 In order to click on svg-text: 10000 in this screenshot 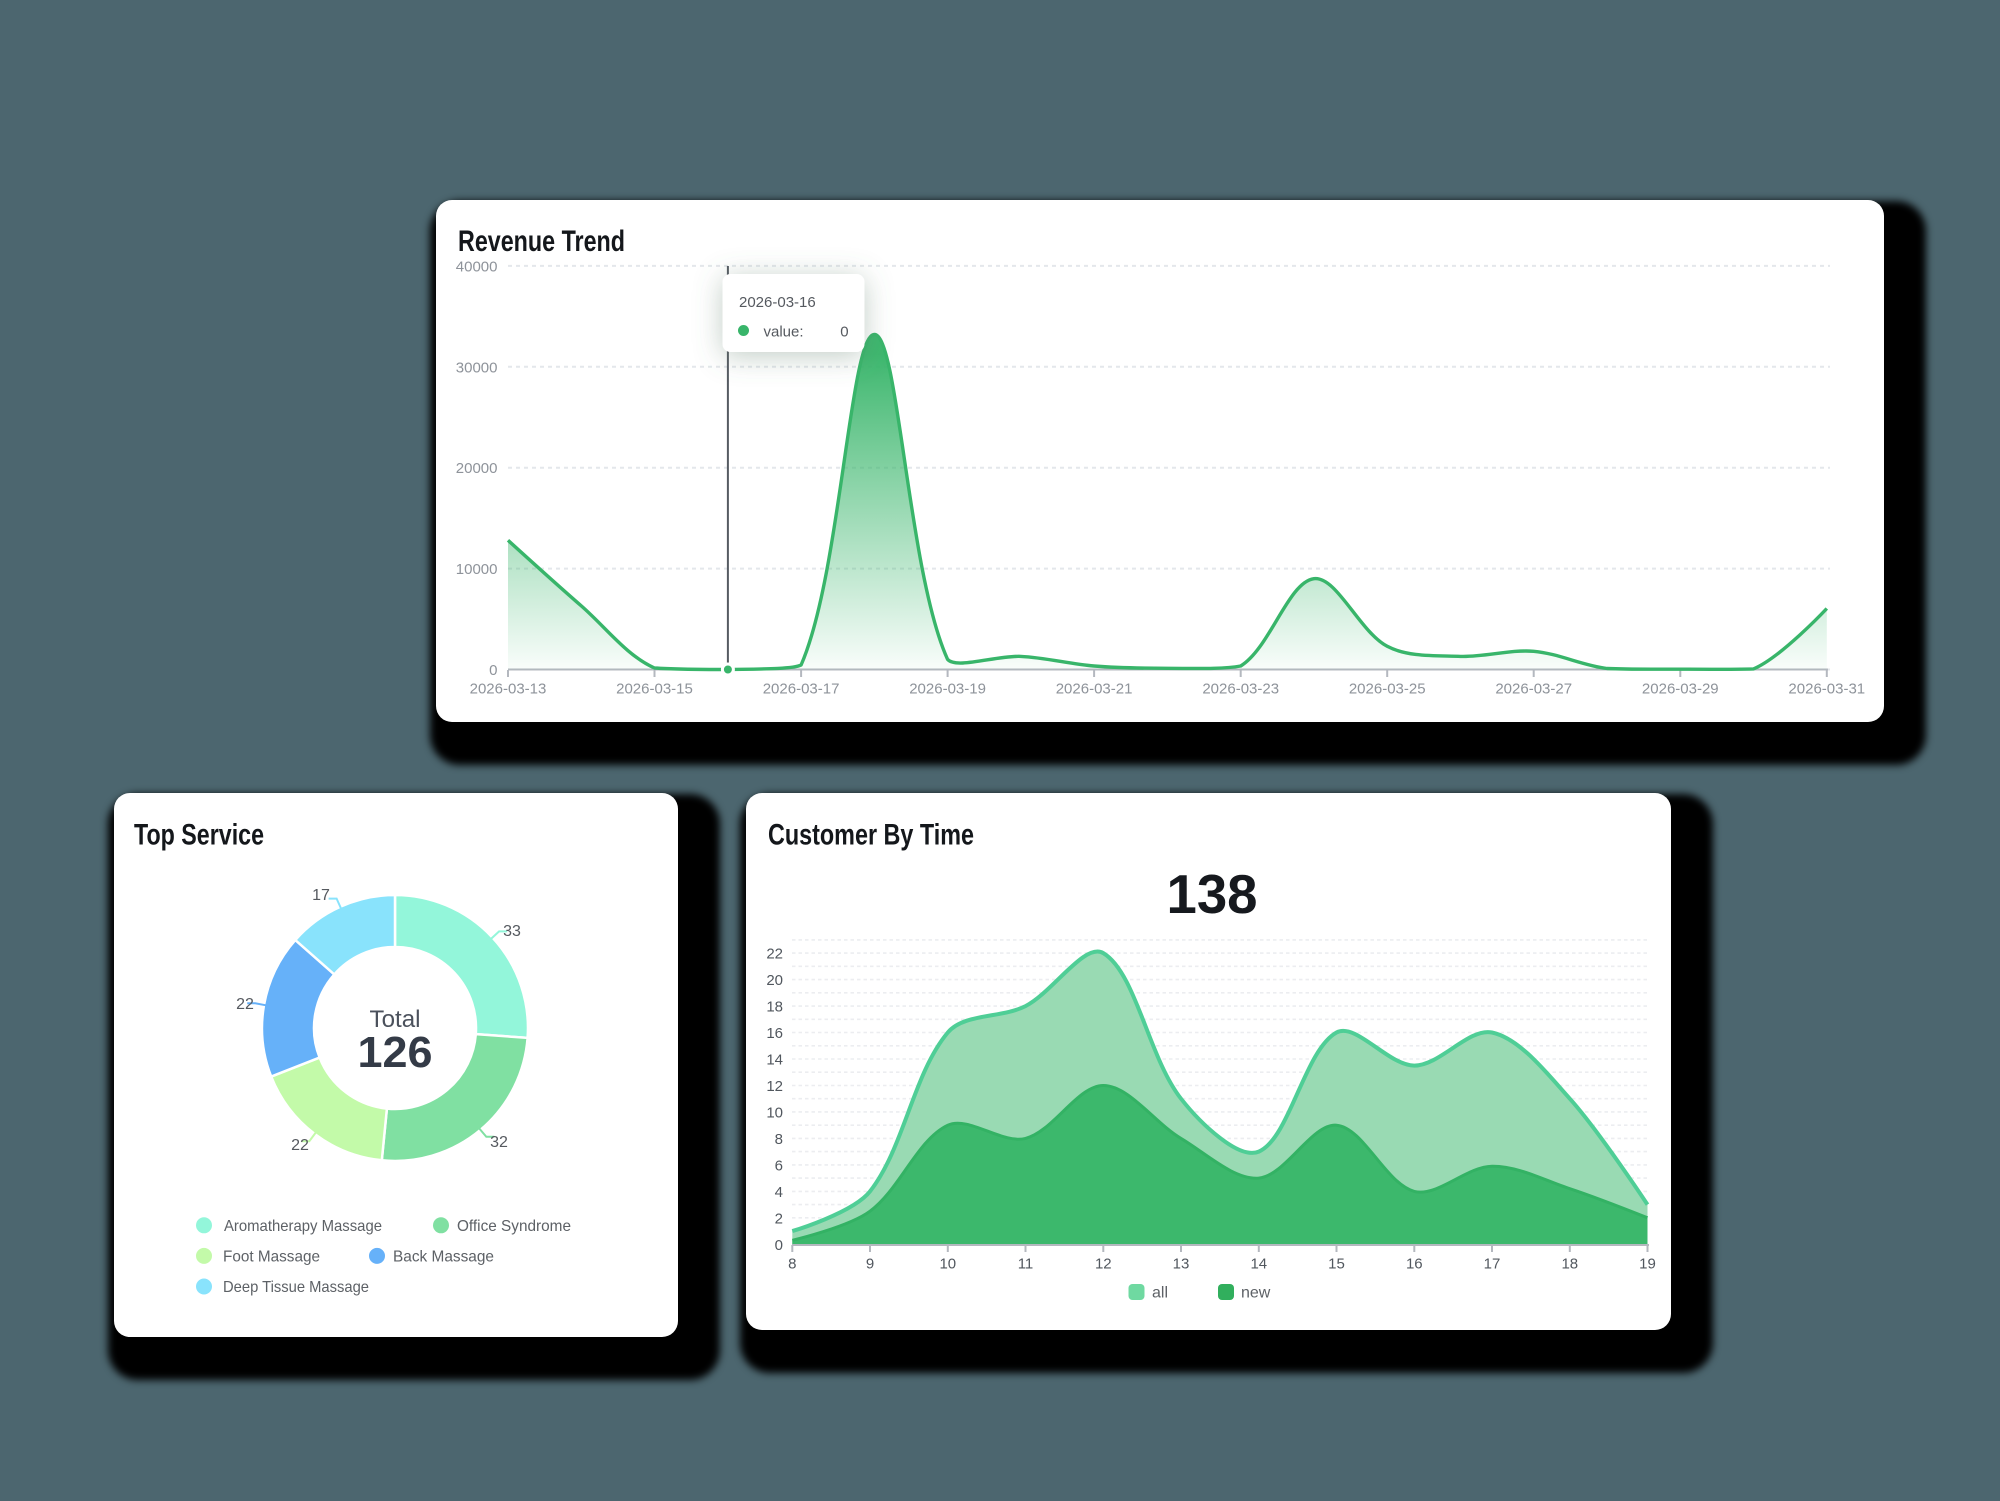, I will do `click(477, 569)`.